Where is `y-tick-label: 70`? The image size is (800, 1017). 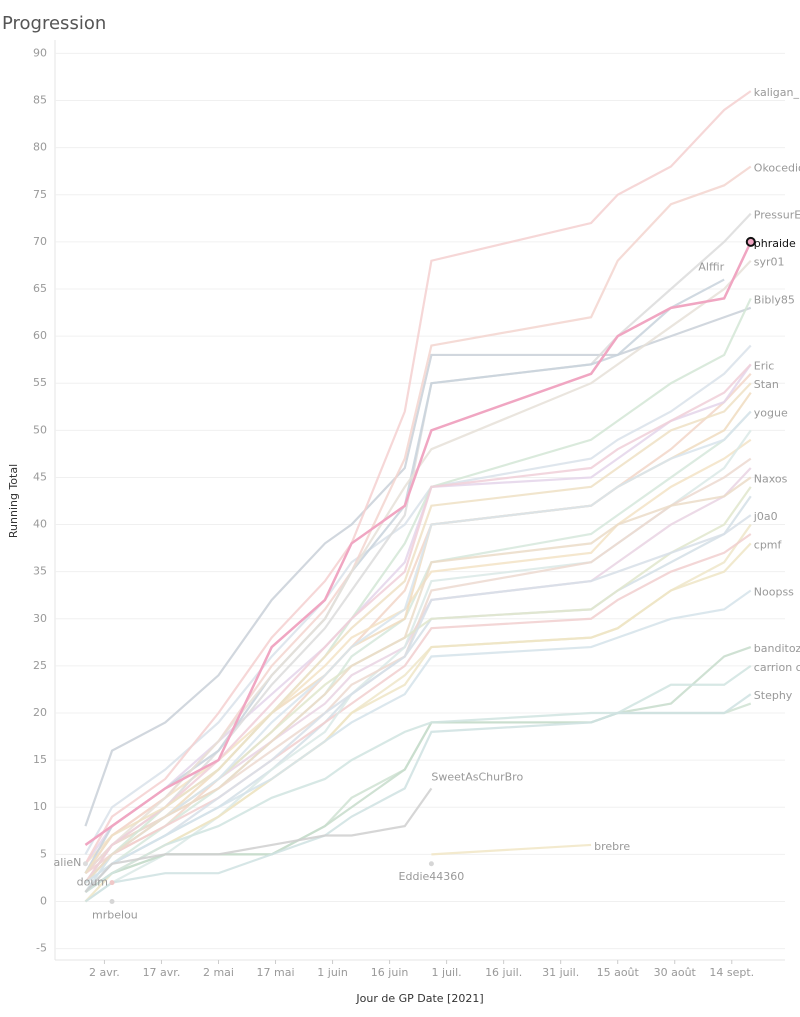
y-tick-label: 70 is located at coordinates (40, 241).